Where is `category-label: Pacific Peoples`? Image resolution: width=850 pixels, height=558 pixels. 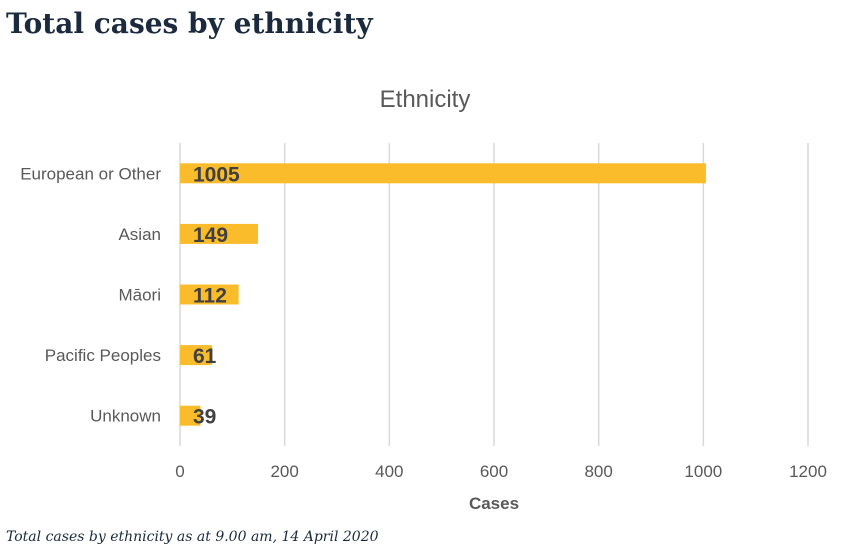
category-label: Pacific Peoples is located at coordinates (103, 355).